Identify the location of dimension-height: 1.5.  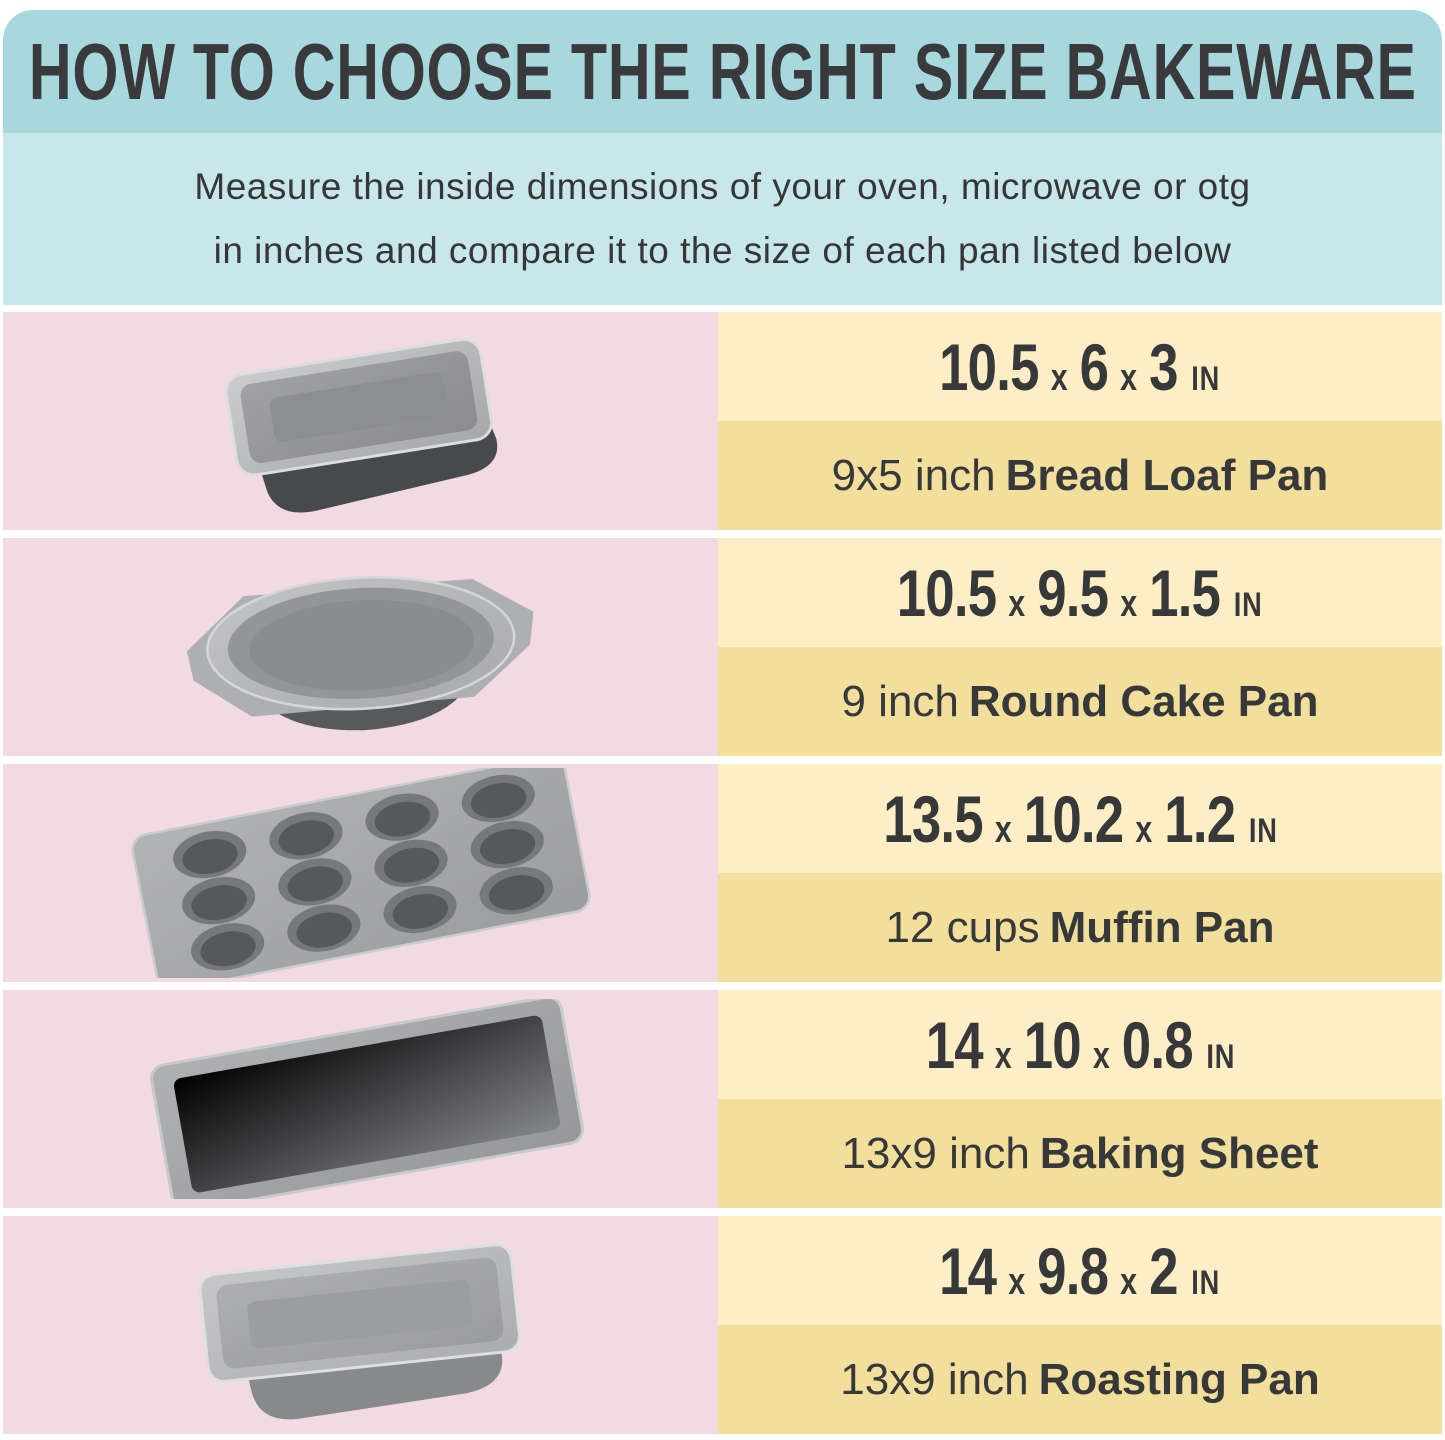
(1185, 592).